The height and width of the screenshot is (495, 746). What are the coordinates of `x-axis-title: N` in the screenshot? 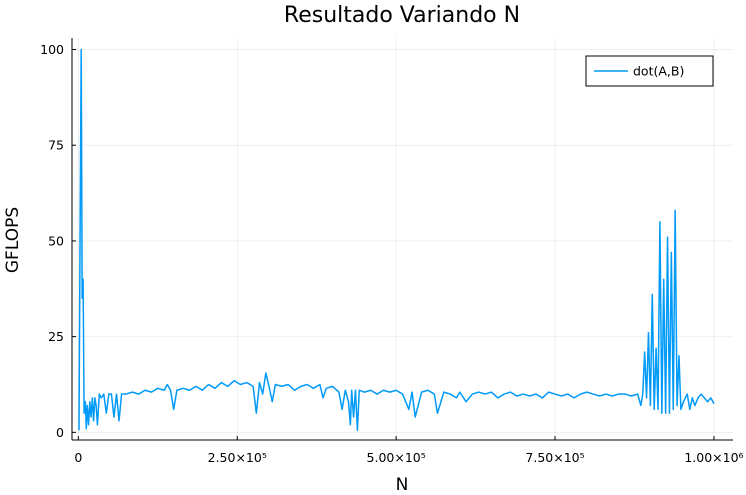 It's located at (402, 485).